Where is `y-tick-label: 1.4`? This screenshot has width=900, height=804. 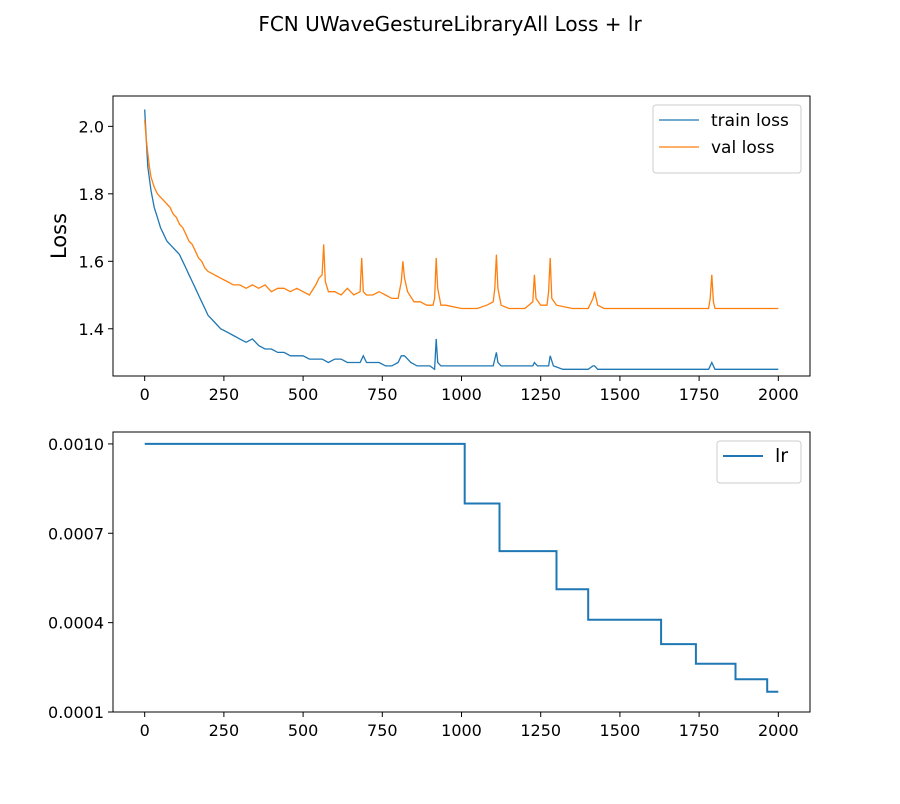 y-tick-label: 1.4 is located at coordinates (91, 329).